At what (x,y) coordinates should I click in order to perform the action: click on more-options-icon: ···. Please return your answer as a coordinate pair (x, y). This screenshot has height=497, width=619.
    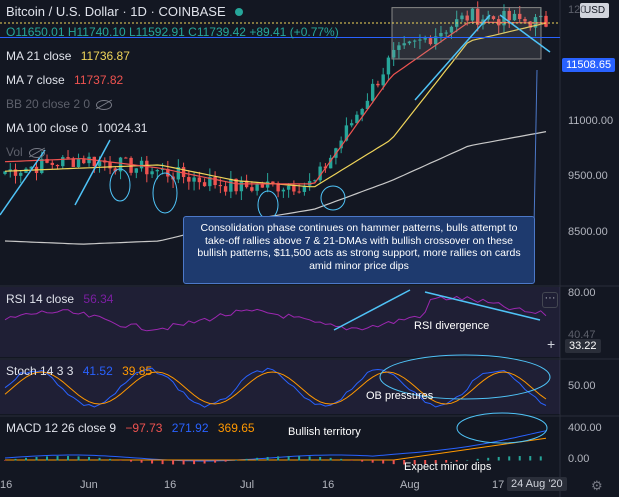
    Looking at the image, I should click on (550, 300).